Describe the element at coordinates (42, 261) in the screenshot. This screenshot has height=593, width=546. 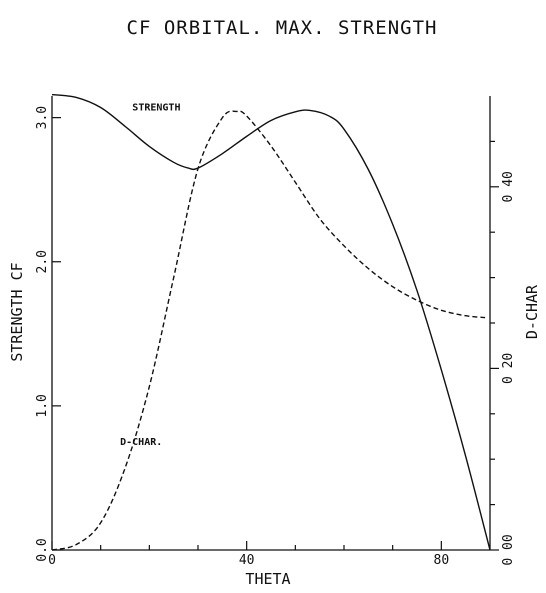
I see `y-left-tick-label: 2.0` at that location.